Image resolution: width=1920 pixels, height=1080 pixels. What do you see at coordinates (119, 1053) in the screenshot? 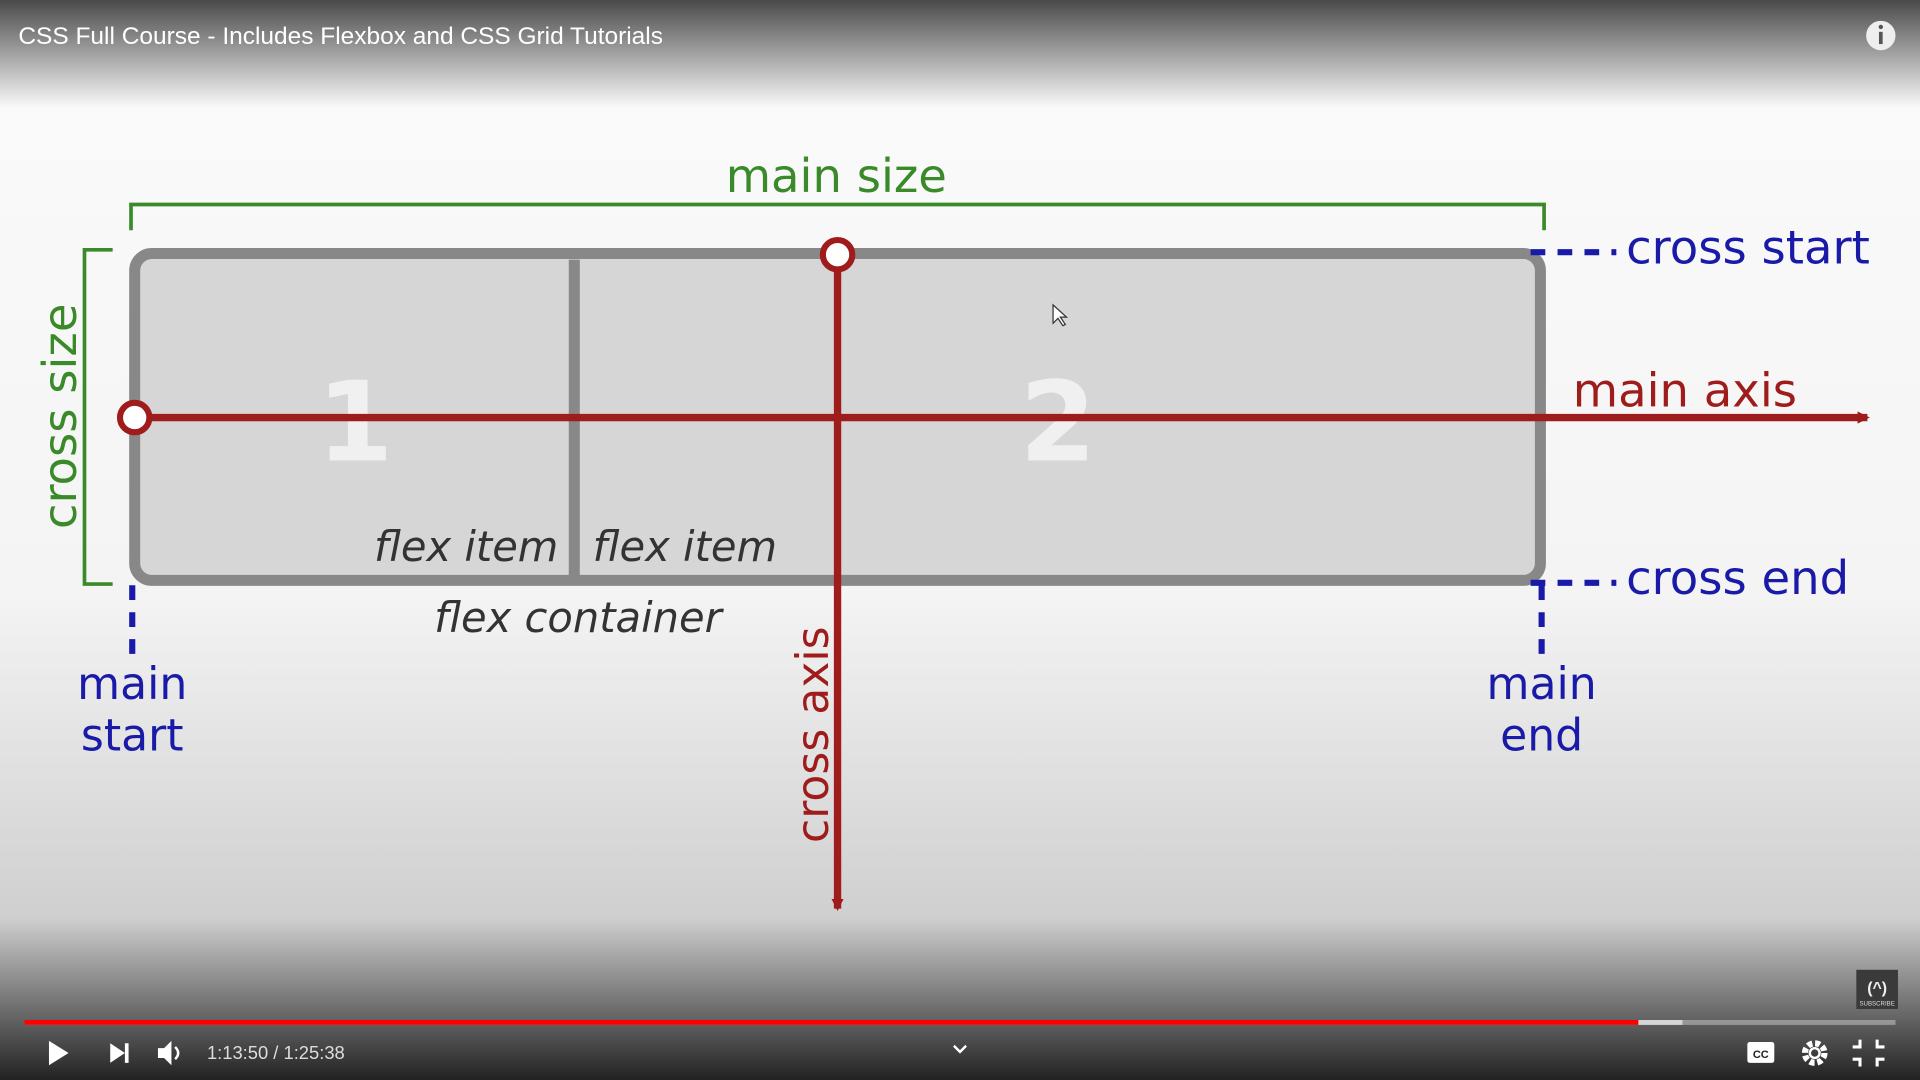
I see `next-button` at bounding box center [119, 1053].